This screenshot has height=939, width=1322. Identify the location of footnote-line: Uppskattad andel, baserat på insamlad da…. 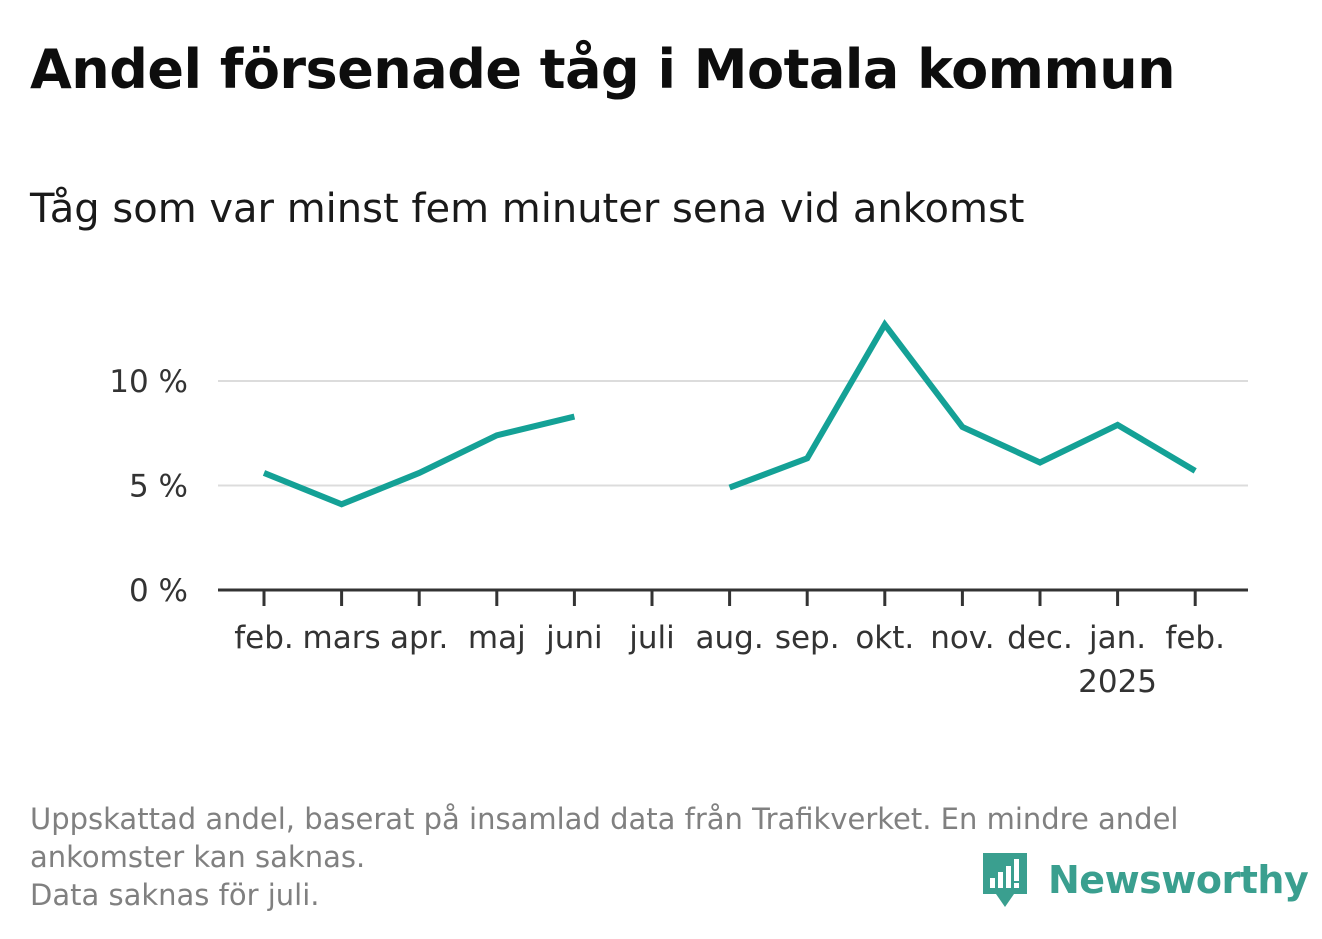
(604, 819).